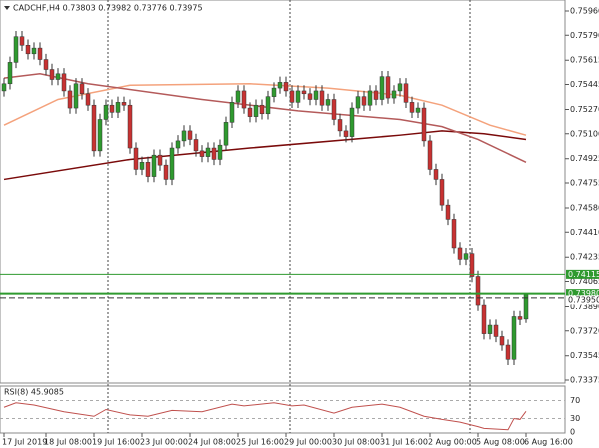 This screenshot has height=448, width=599. What do you see at coordinates (575, 418) in the screenshot?
I see `rsi-tick-label: 30` at bounding box center [575, 418].